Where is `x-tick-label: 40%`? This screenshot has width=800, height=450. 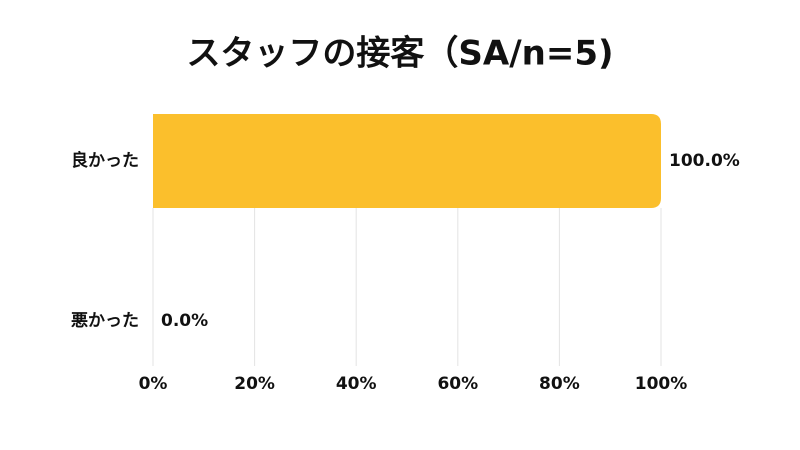
x-tick-label: 40% is located at coordinates (356, 384).